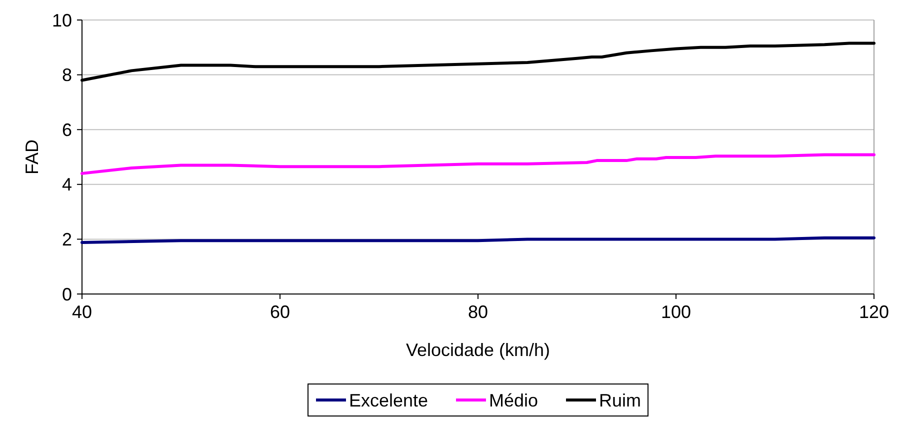  I want to click on y-tick-label: 0, so click(67, 294).